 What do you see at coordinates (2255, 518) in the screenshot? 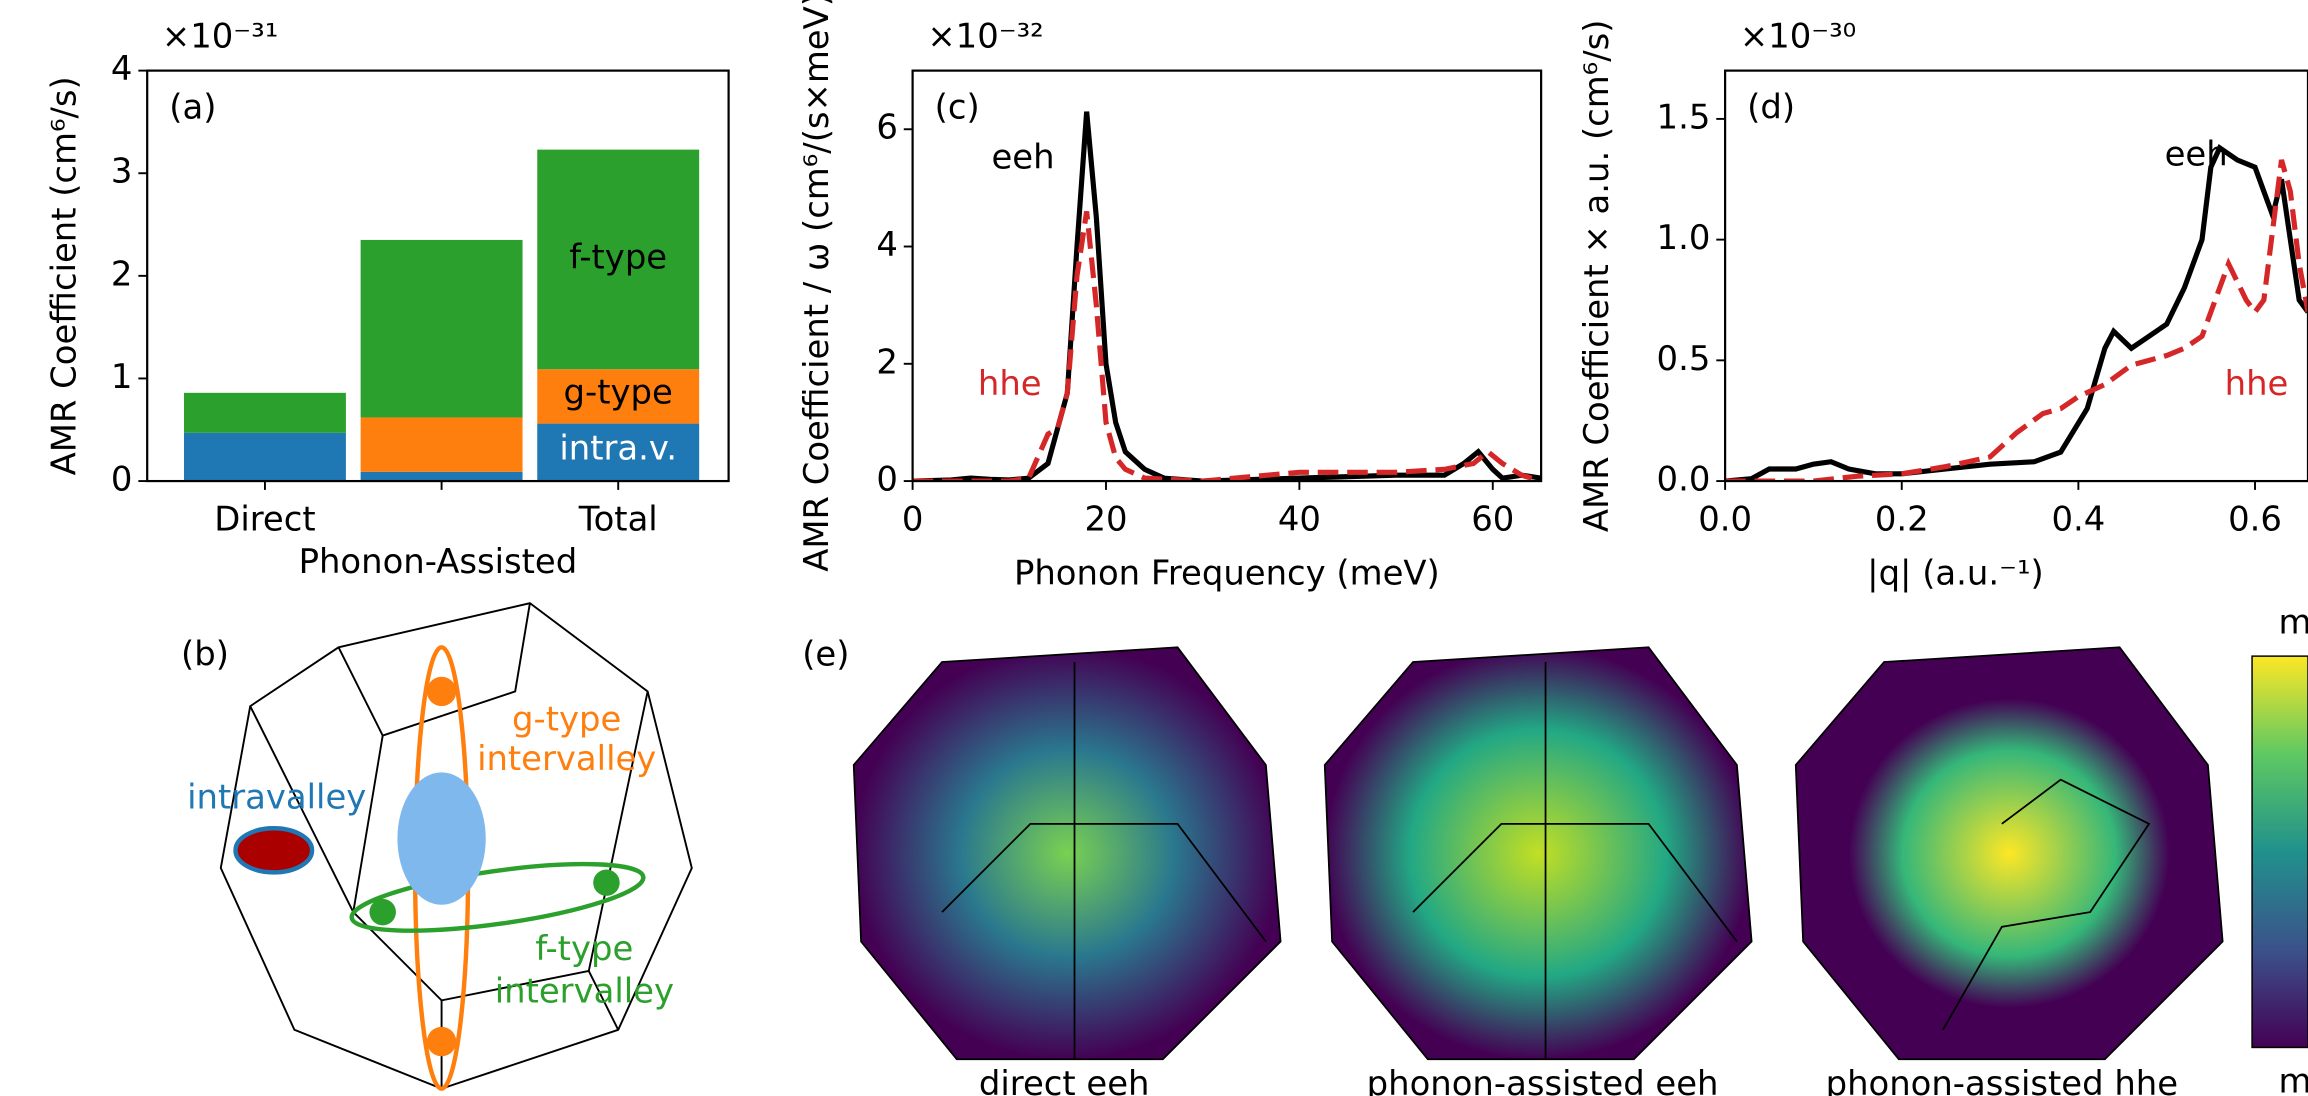
I see `x-tick-label: 0.6` at bounding box center [2255, 518].